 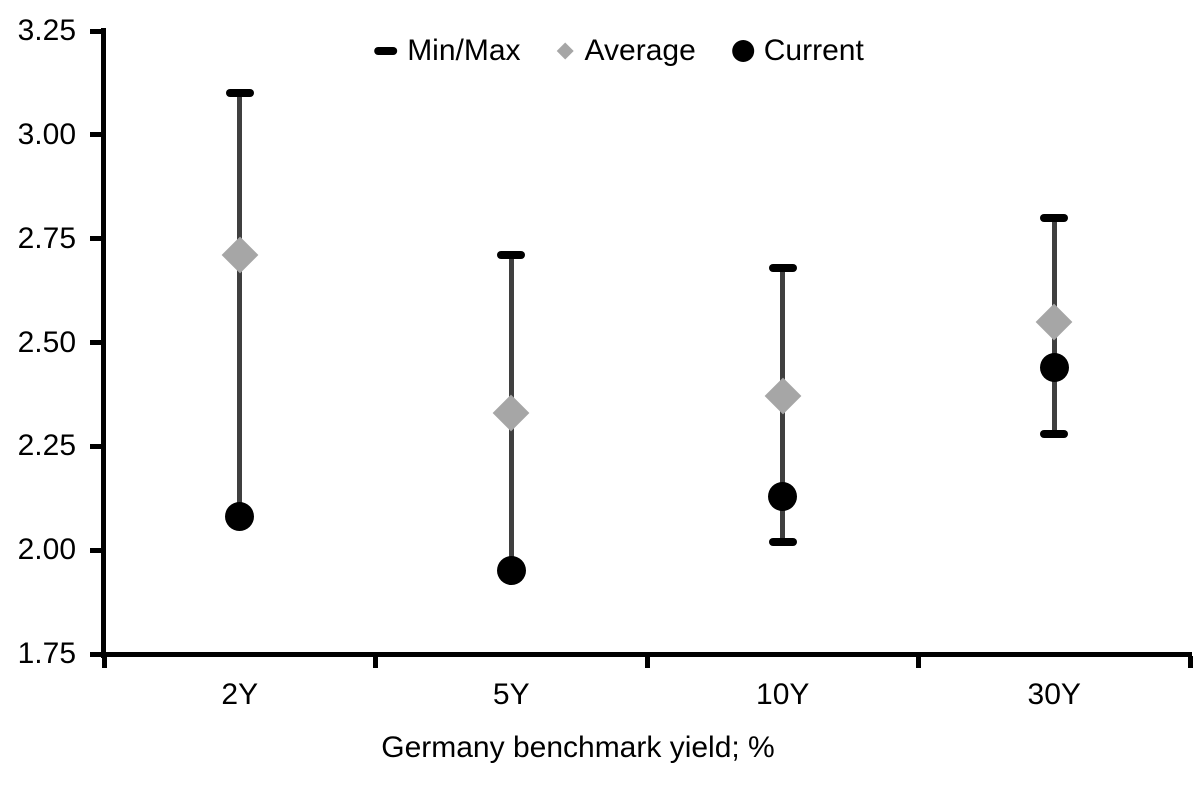 I want to click on current-marker-30Y, so click(x=1054, y=367).